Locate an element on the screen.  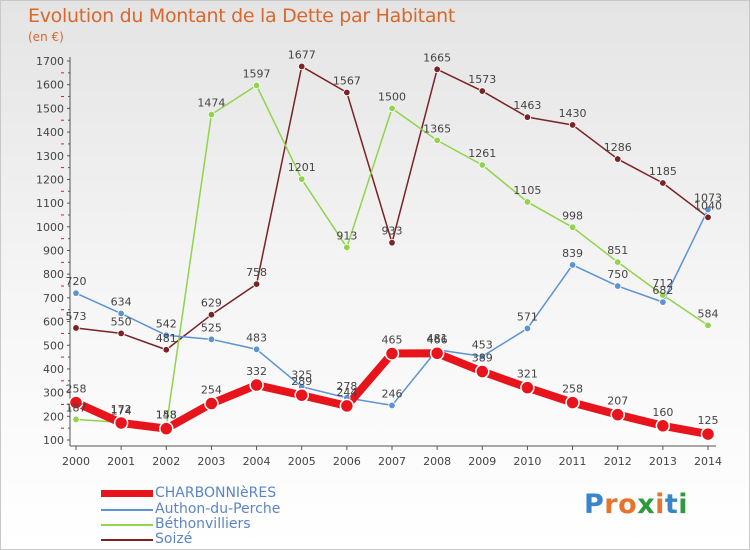
data-label: 1474 is located at coordinates (211, 103).